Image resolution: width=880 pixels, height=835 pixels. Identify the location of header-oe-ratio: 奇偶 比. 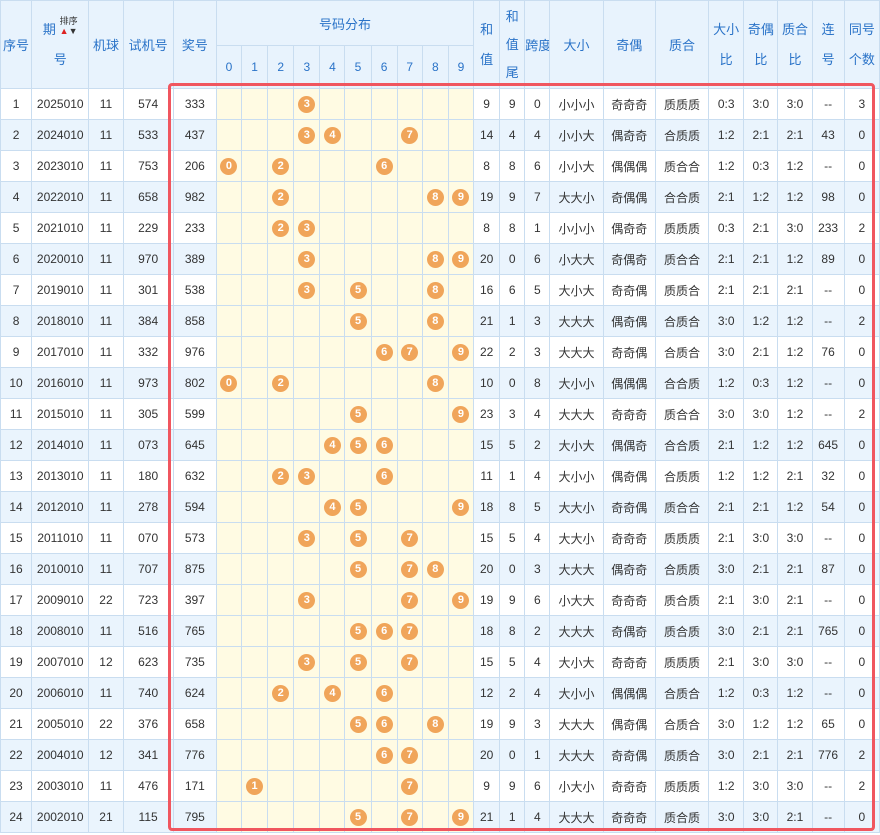
(761, 44).